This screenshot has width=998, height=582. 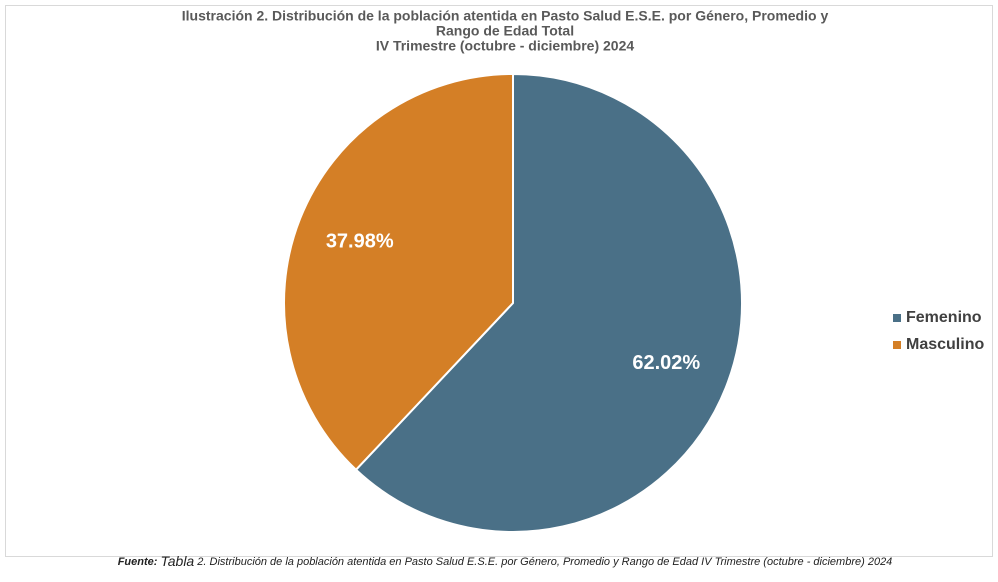 I want to click on data-label: 62.02%, so click(x=666, y=363).